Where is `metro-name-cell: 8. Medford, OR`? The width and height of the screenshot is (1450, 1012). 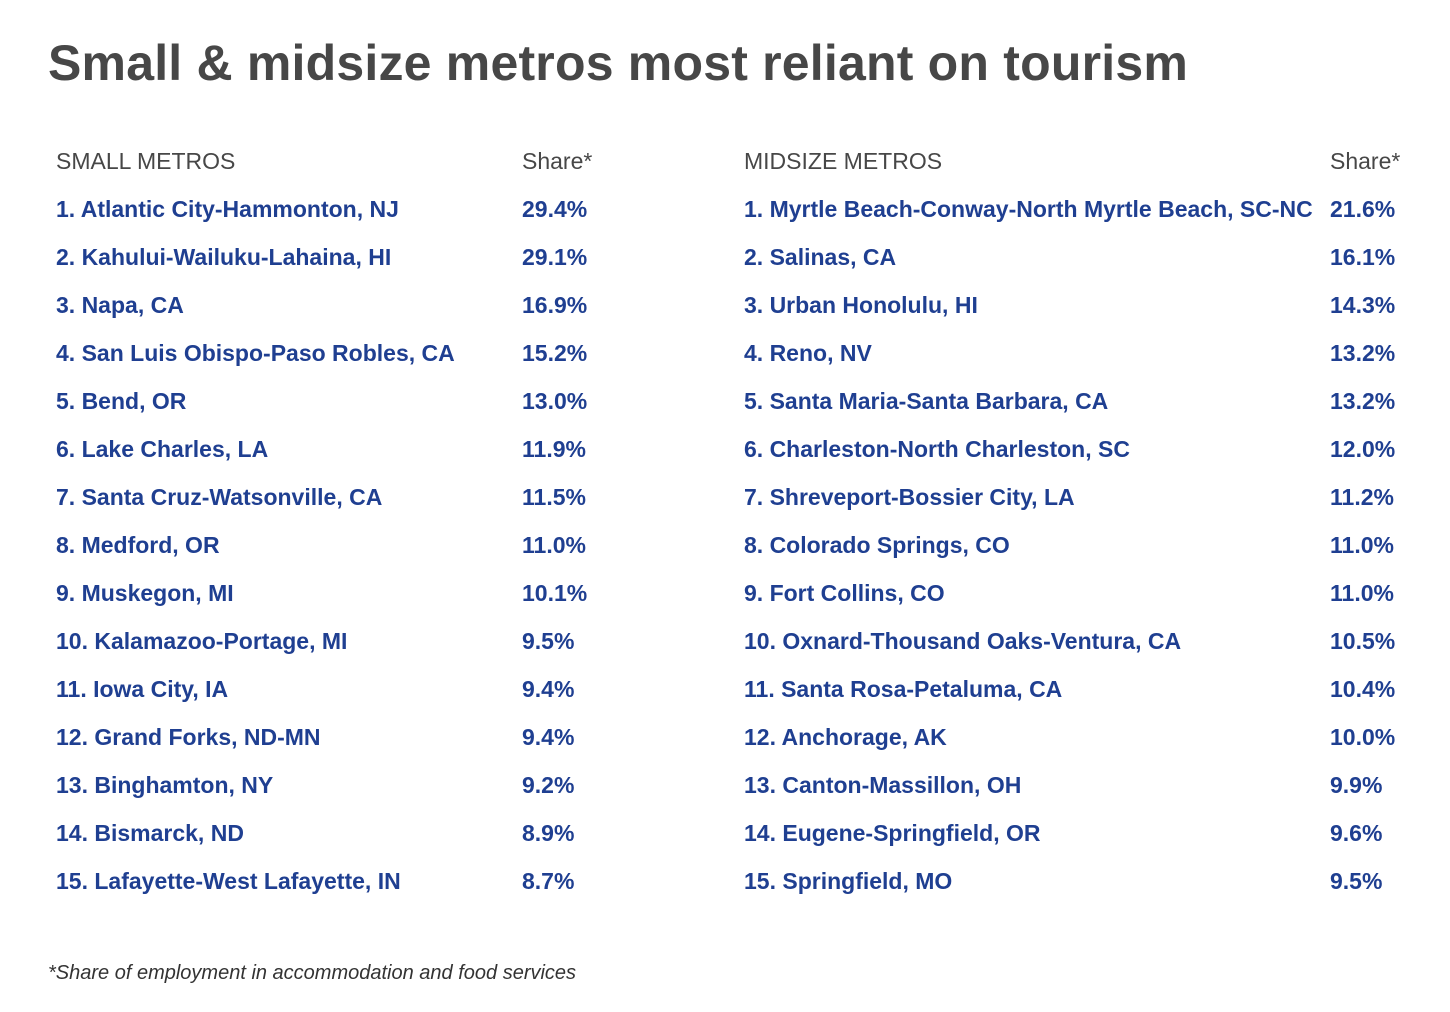
metro-name-cell: 8. Medford, OR is located at coordinates (138, 545).